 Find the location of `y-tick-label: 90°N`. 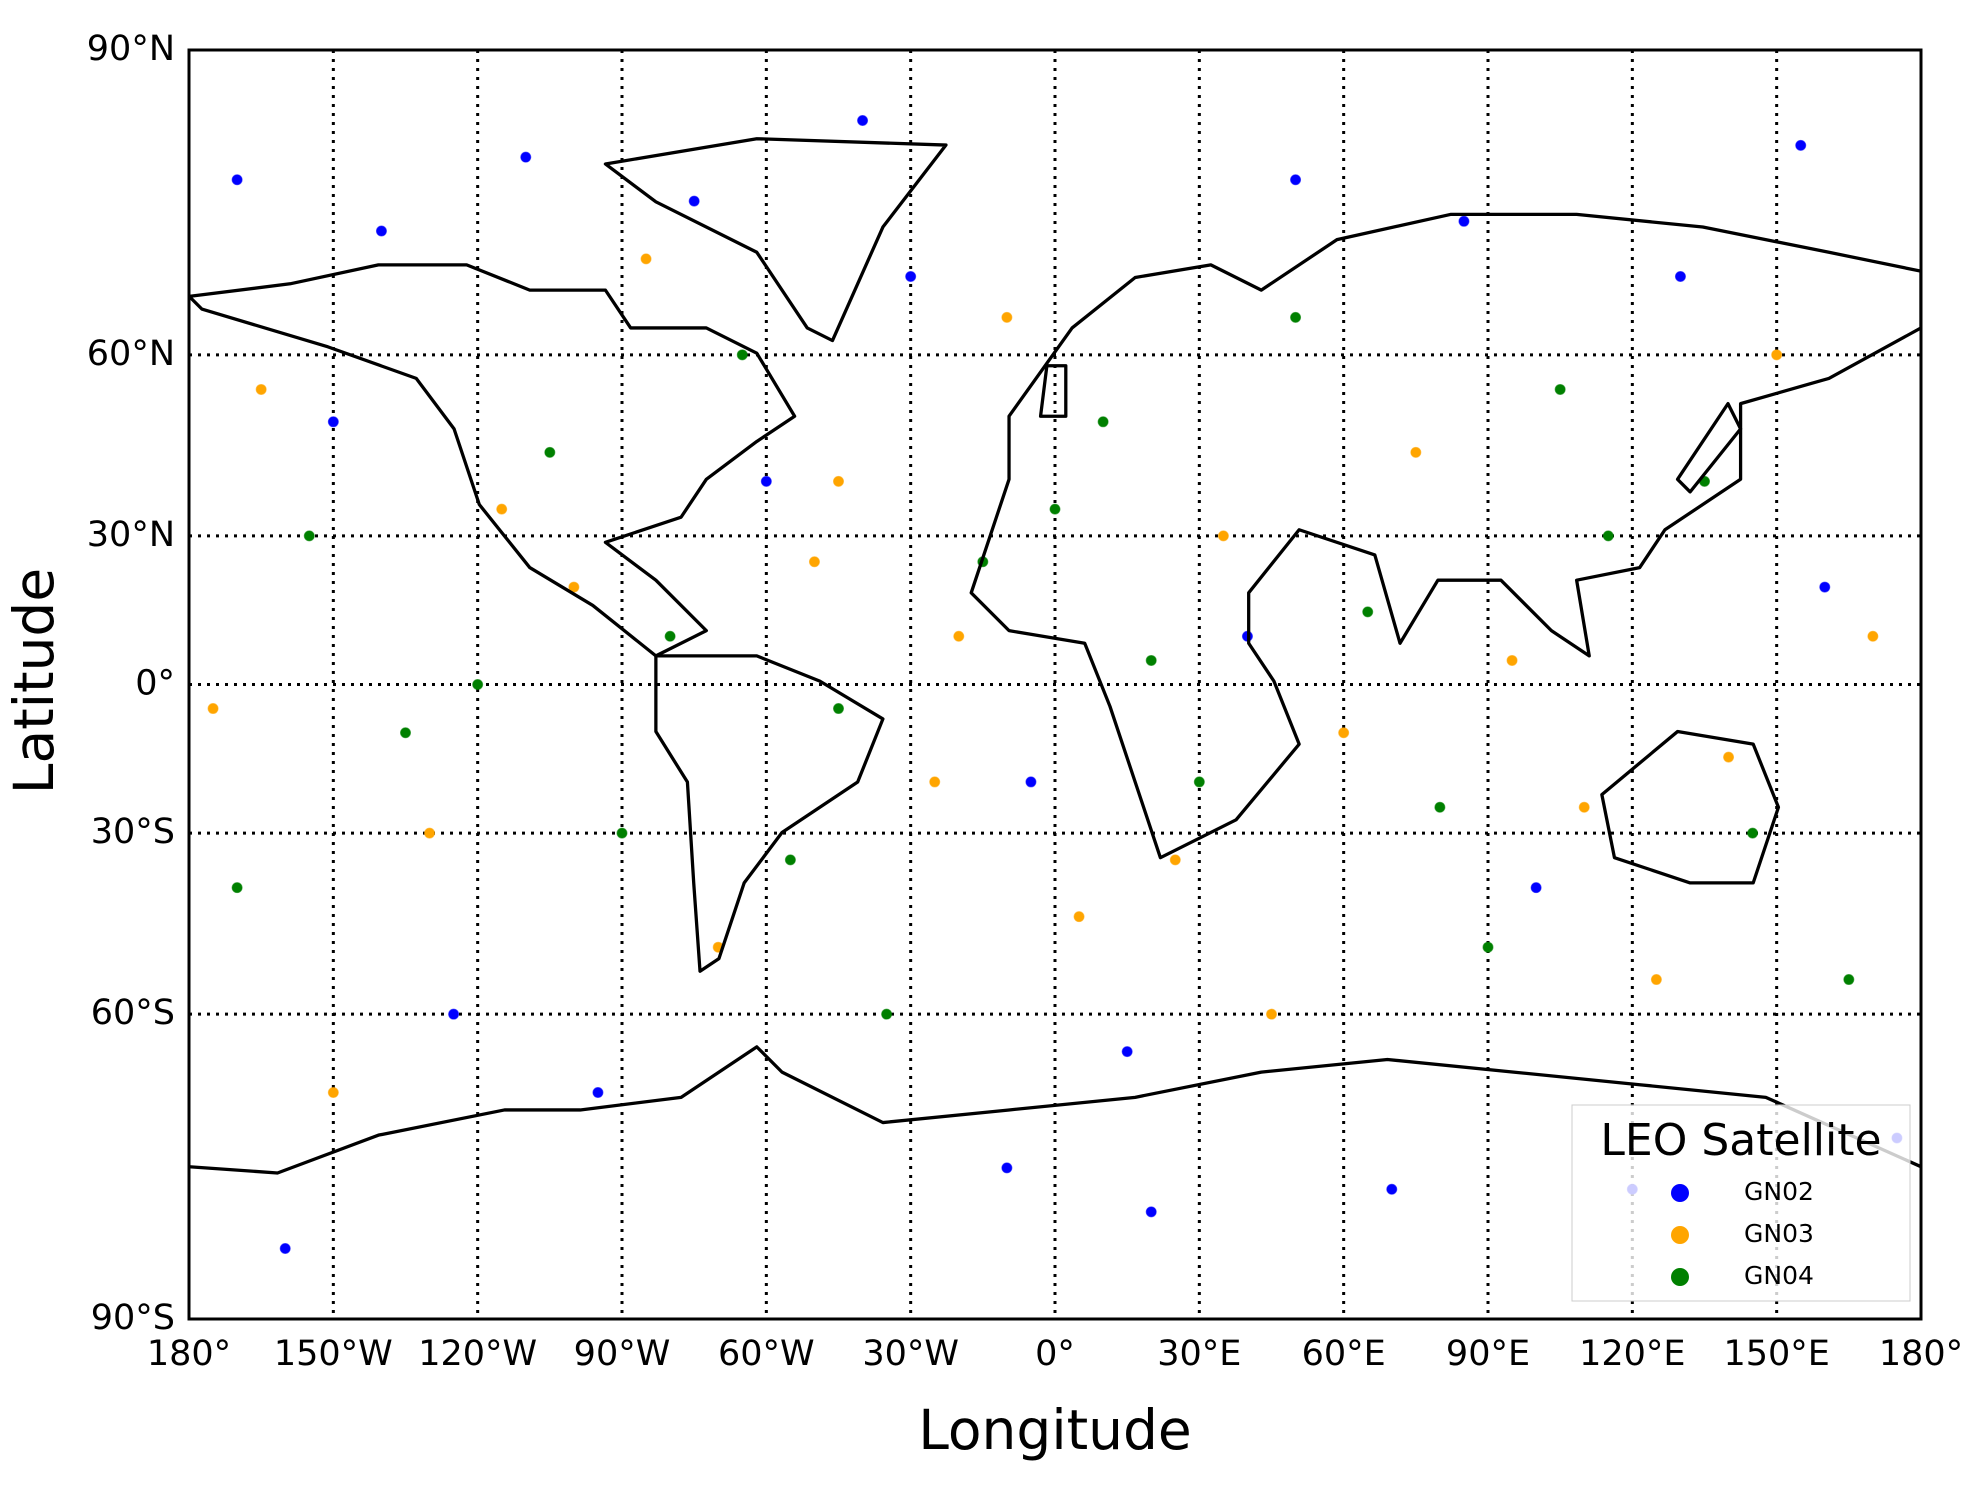

y-tick-label: 90°N is located at coordinates (131, 49).